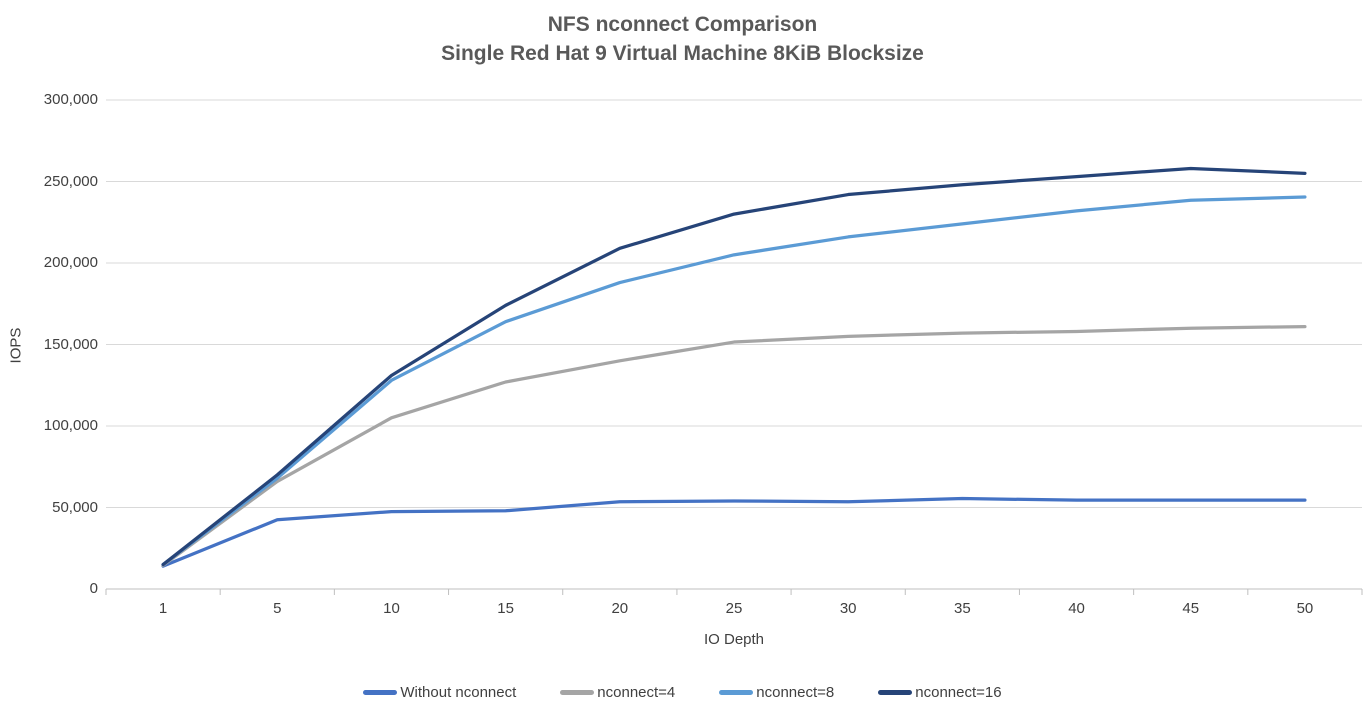 Image resolution: width=1365 pixels, height=718 pixels. What do you see at coordinates (682, 24) in the screenshot?
I see `chart-title: NFS nconnect Comparison` at bounding box center [682, 24].